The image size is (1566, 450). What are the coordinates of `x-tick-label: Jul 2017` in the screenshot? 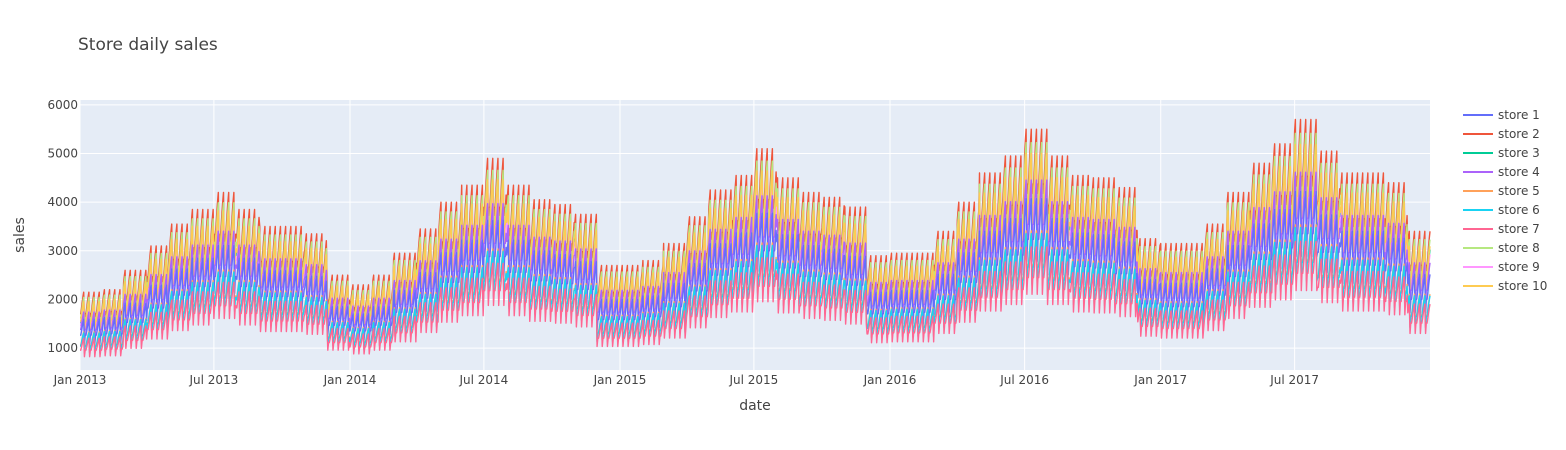 It's located at (1294, 380).